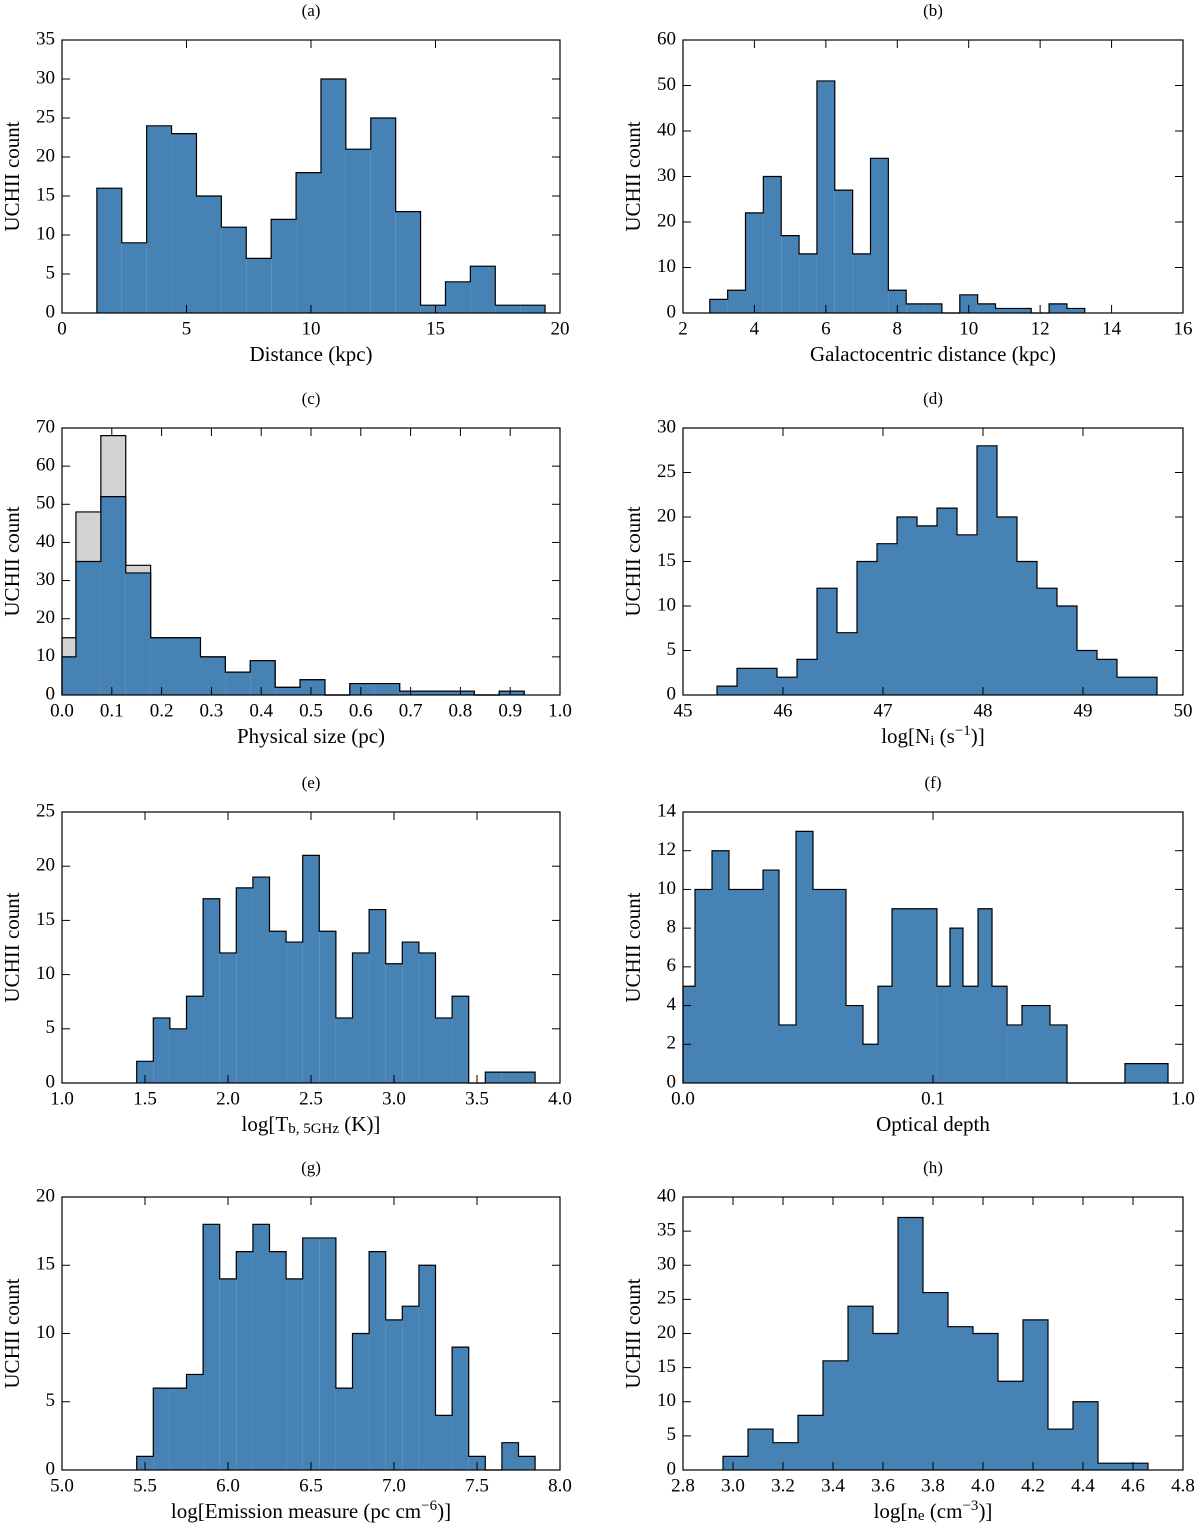 The image size is (1200, 1530). What do you see at coordinates (672, 927) in the screenshot?
I see `y-tick-label: 8` at bounding box center [672, 927].